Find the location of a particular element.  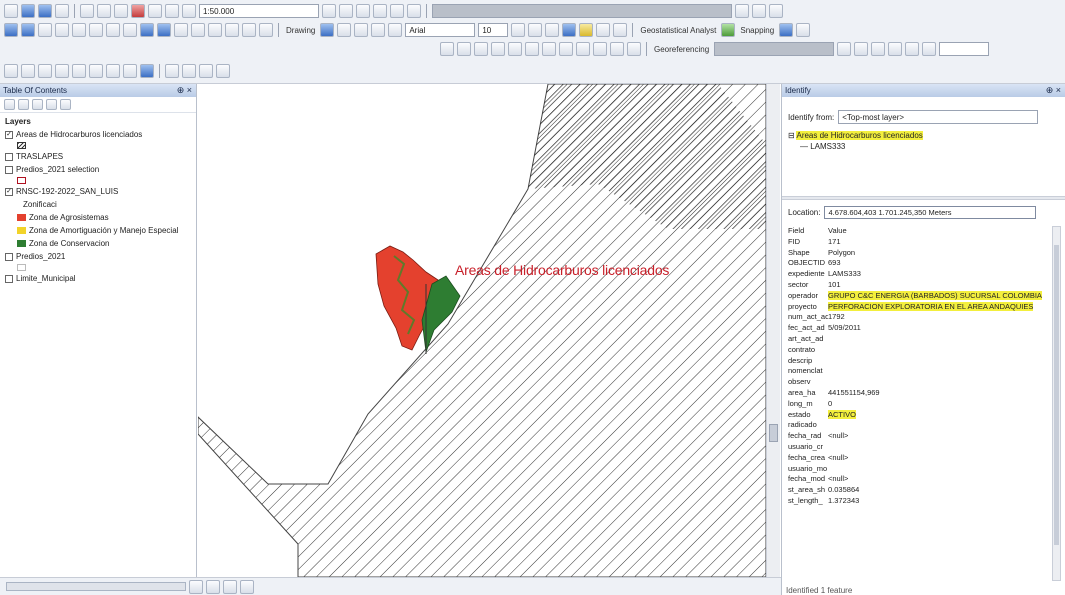

line-color-icon is located at coordinates (603, 30).